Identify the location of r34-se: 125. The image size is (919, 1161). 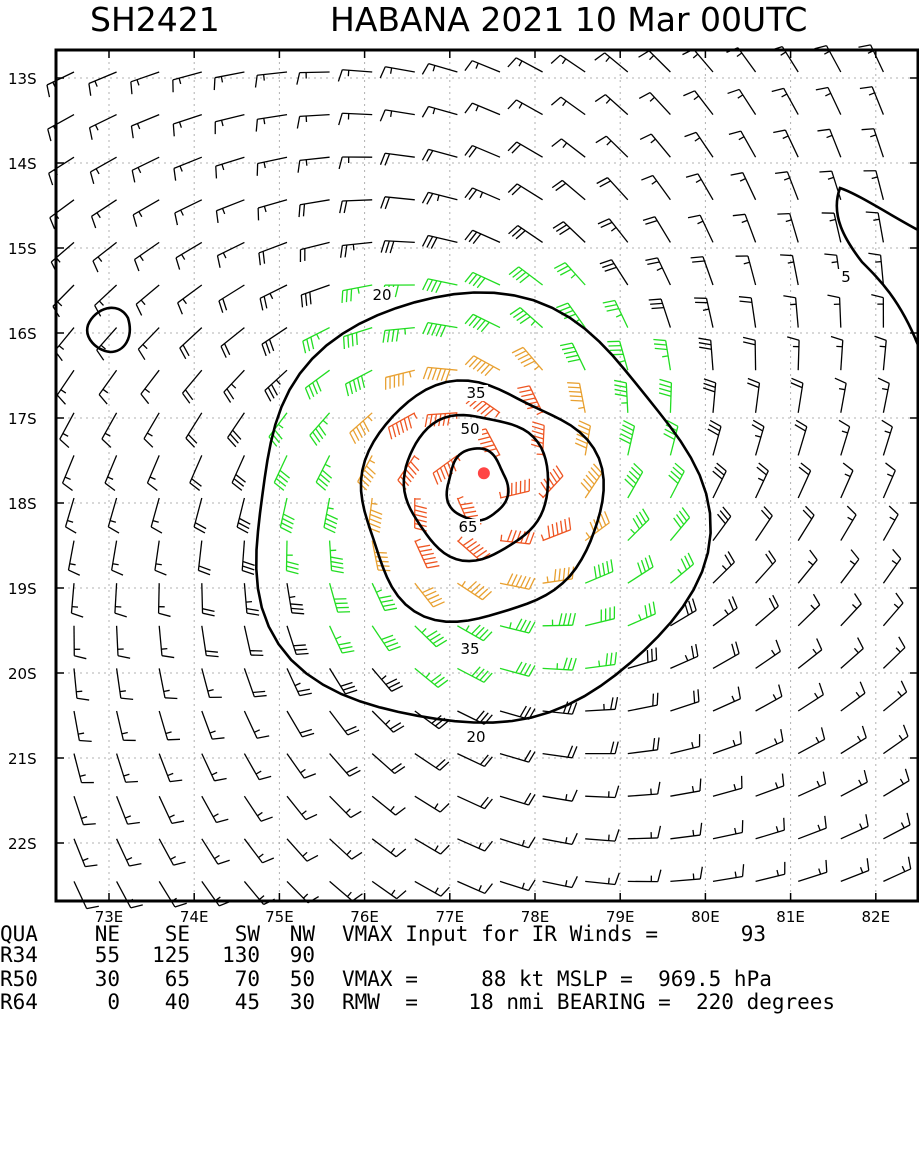
(165, 955).